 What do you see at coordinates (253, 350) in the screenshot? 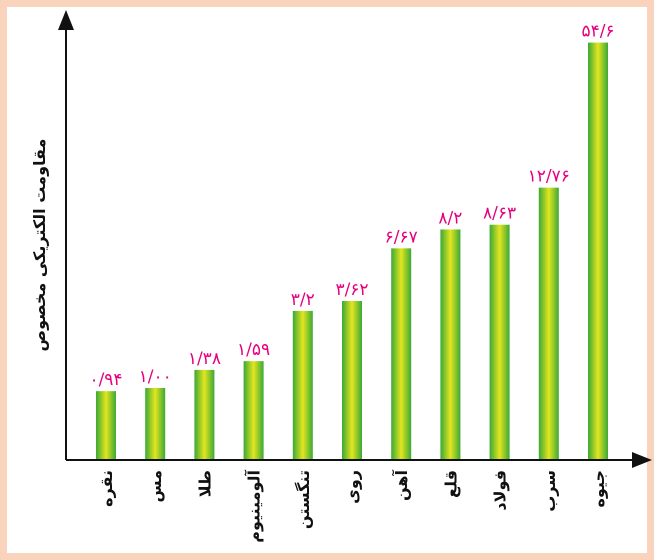
I see `value-label-3: ۱/۵۹` at bounding box center [253, 350].